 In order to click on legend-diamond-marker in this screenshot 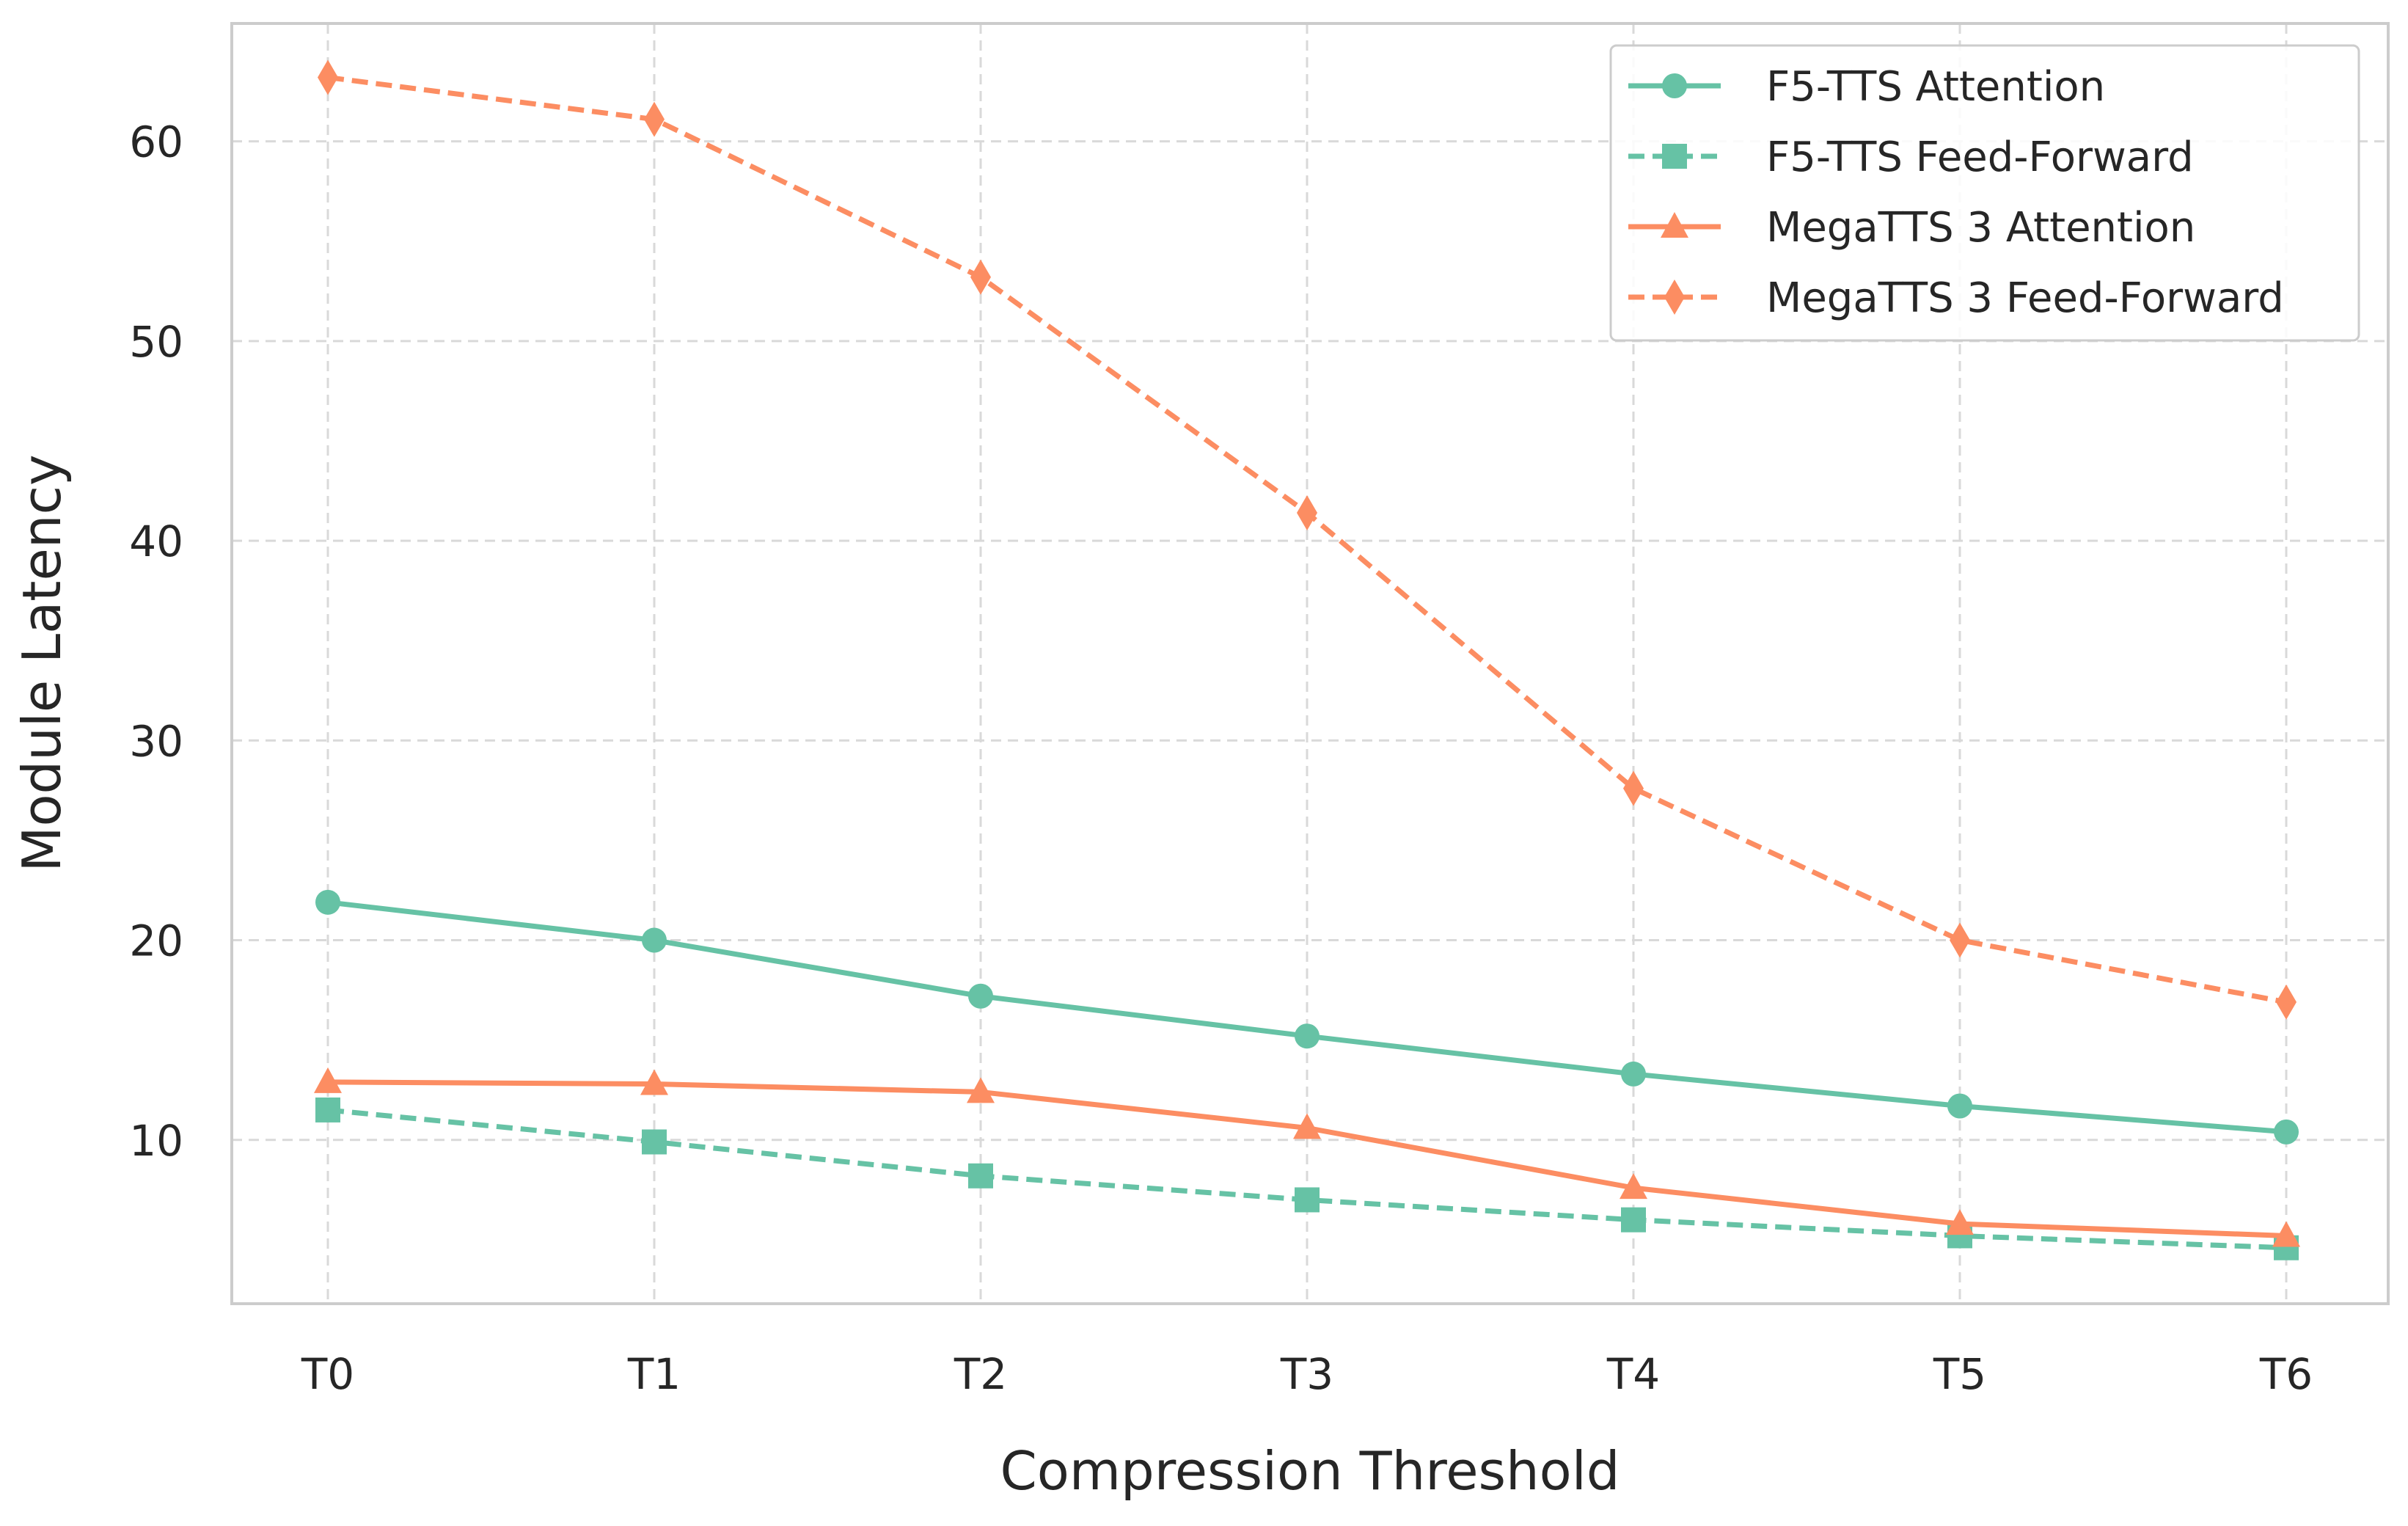, I will do `click(1674, 297)`.